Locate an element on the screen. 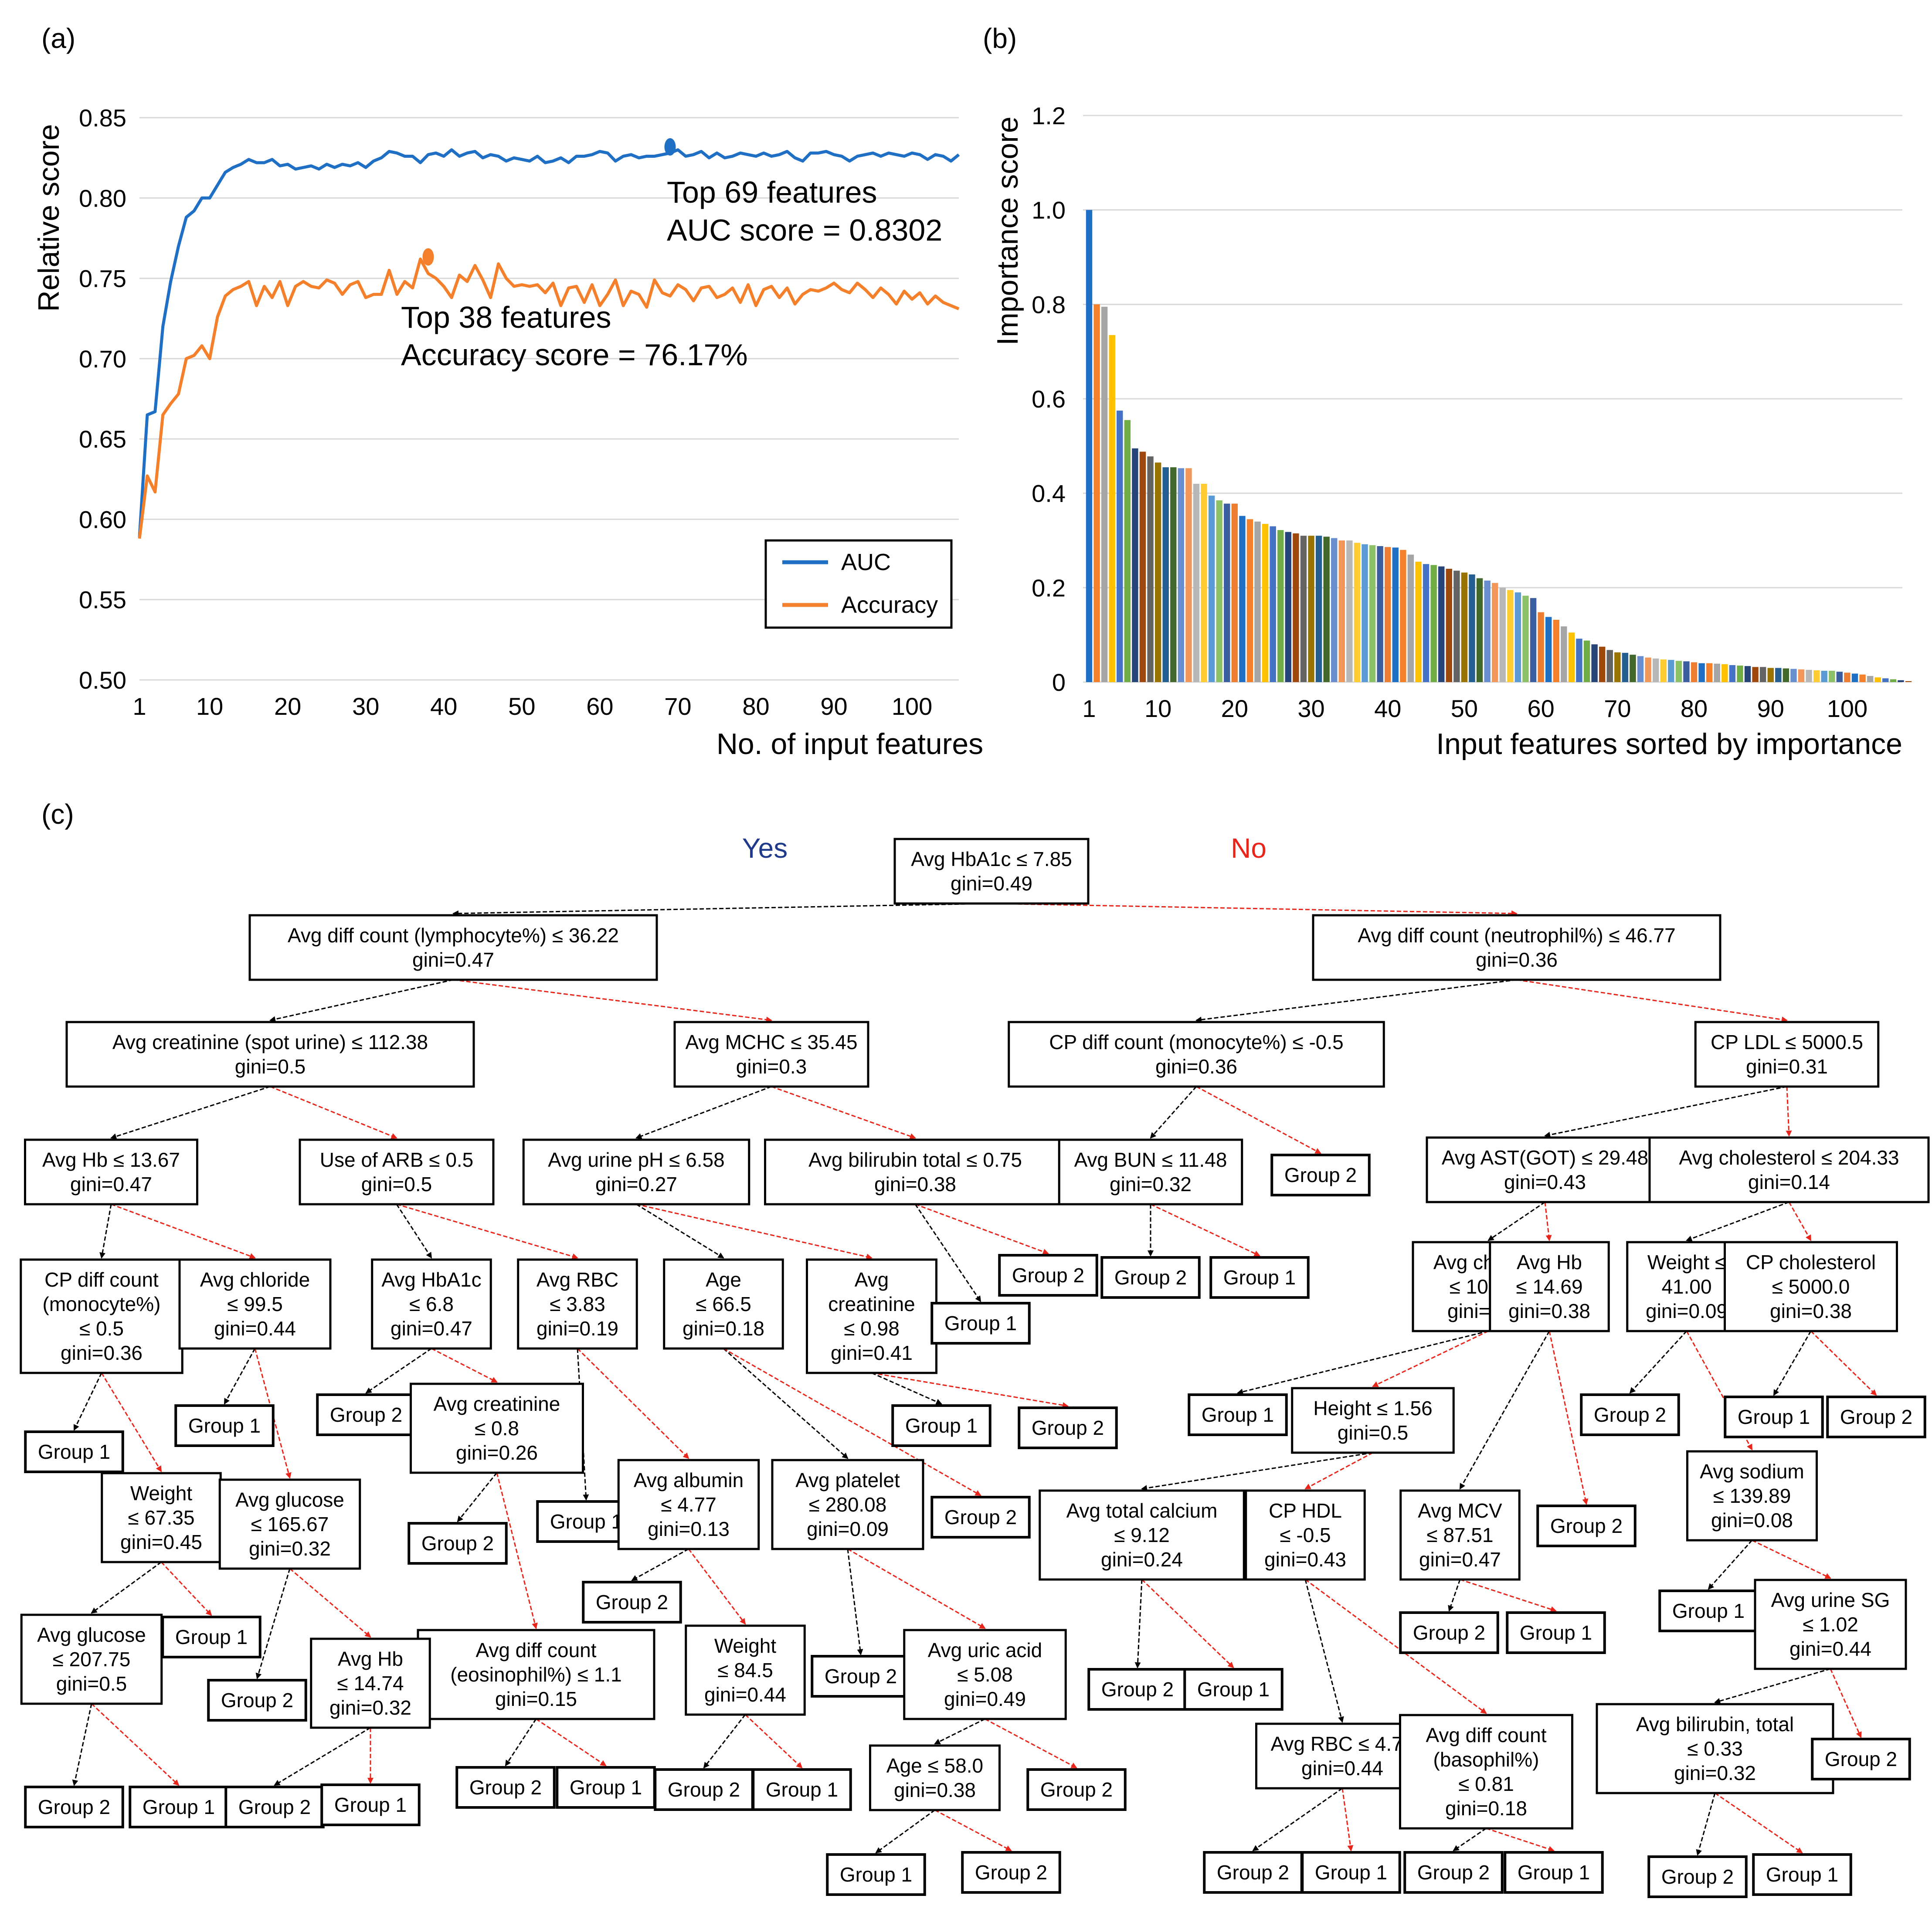 This screenshot has width=1932, height=1909. node-text: ≤ 87.51 is located at coordinates (1459, 1535).